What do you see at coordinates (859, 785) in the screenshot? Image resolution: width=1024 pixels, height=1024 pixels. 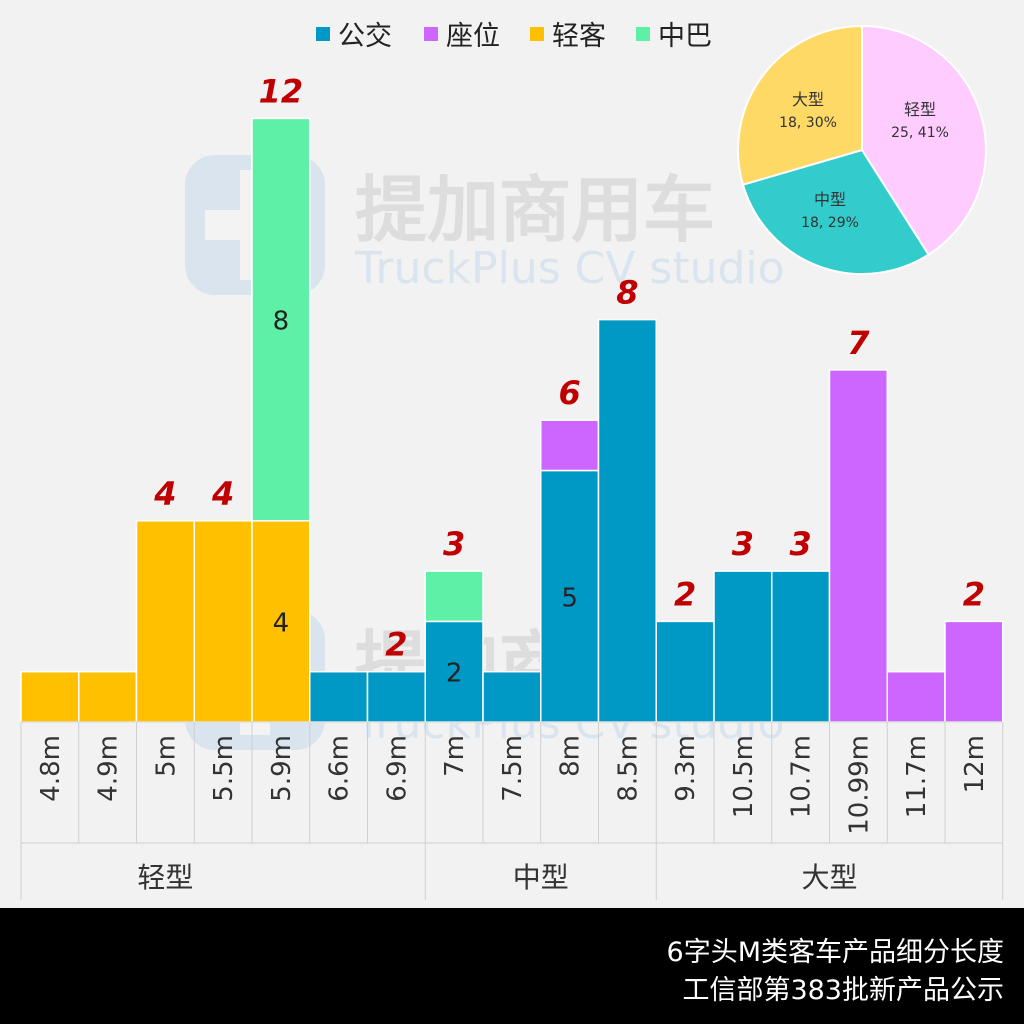 I see `x-tick-label: 10.99m` at bounding box center [859, 785].